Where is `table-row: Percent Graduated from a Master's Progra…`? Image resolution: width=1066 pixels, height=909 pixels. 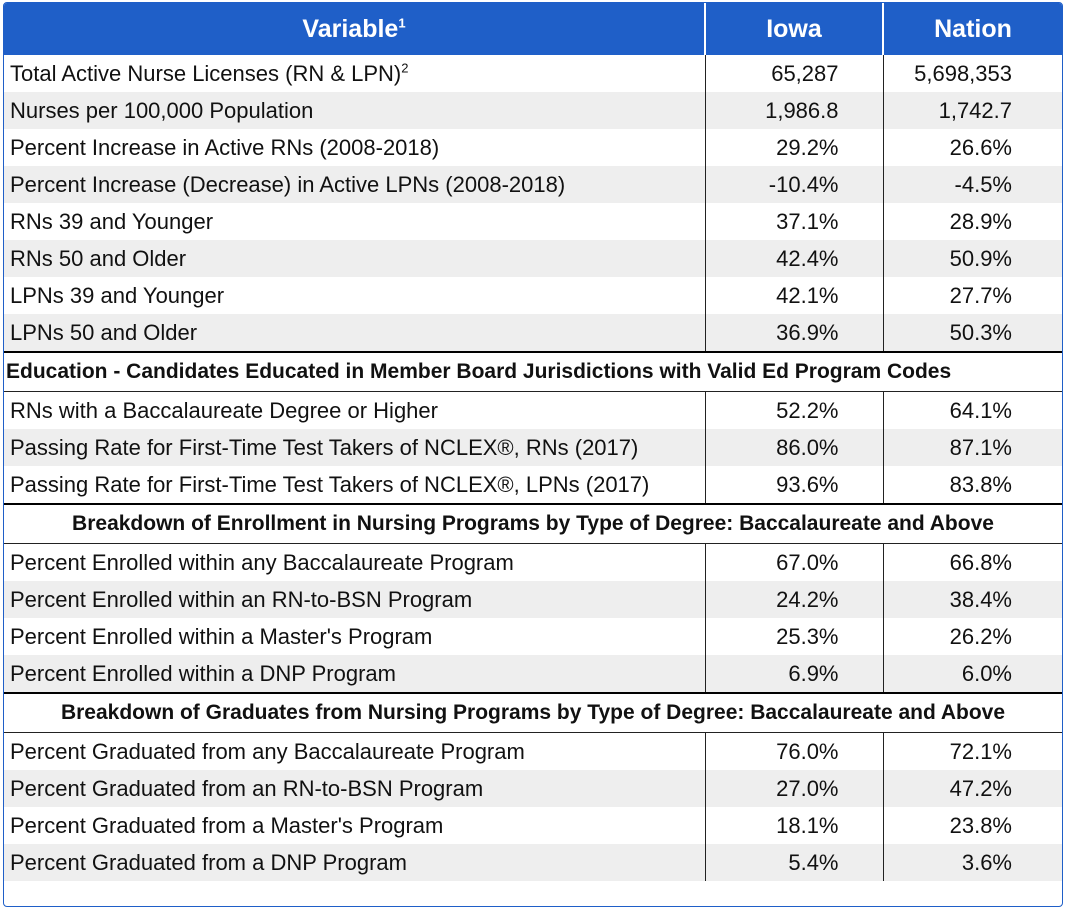
table-row: Percent Graduated from a Master's Progra… is located at coordinates (533, 825).